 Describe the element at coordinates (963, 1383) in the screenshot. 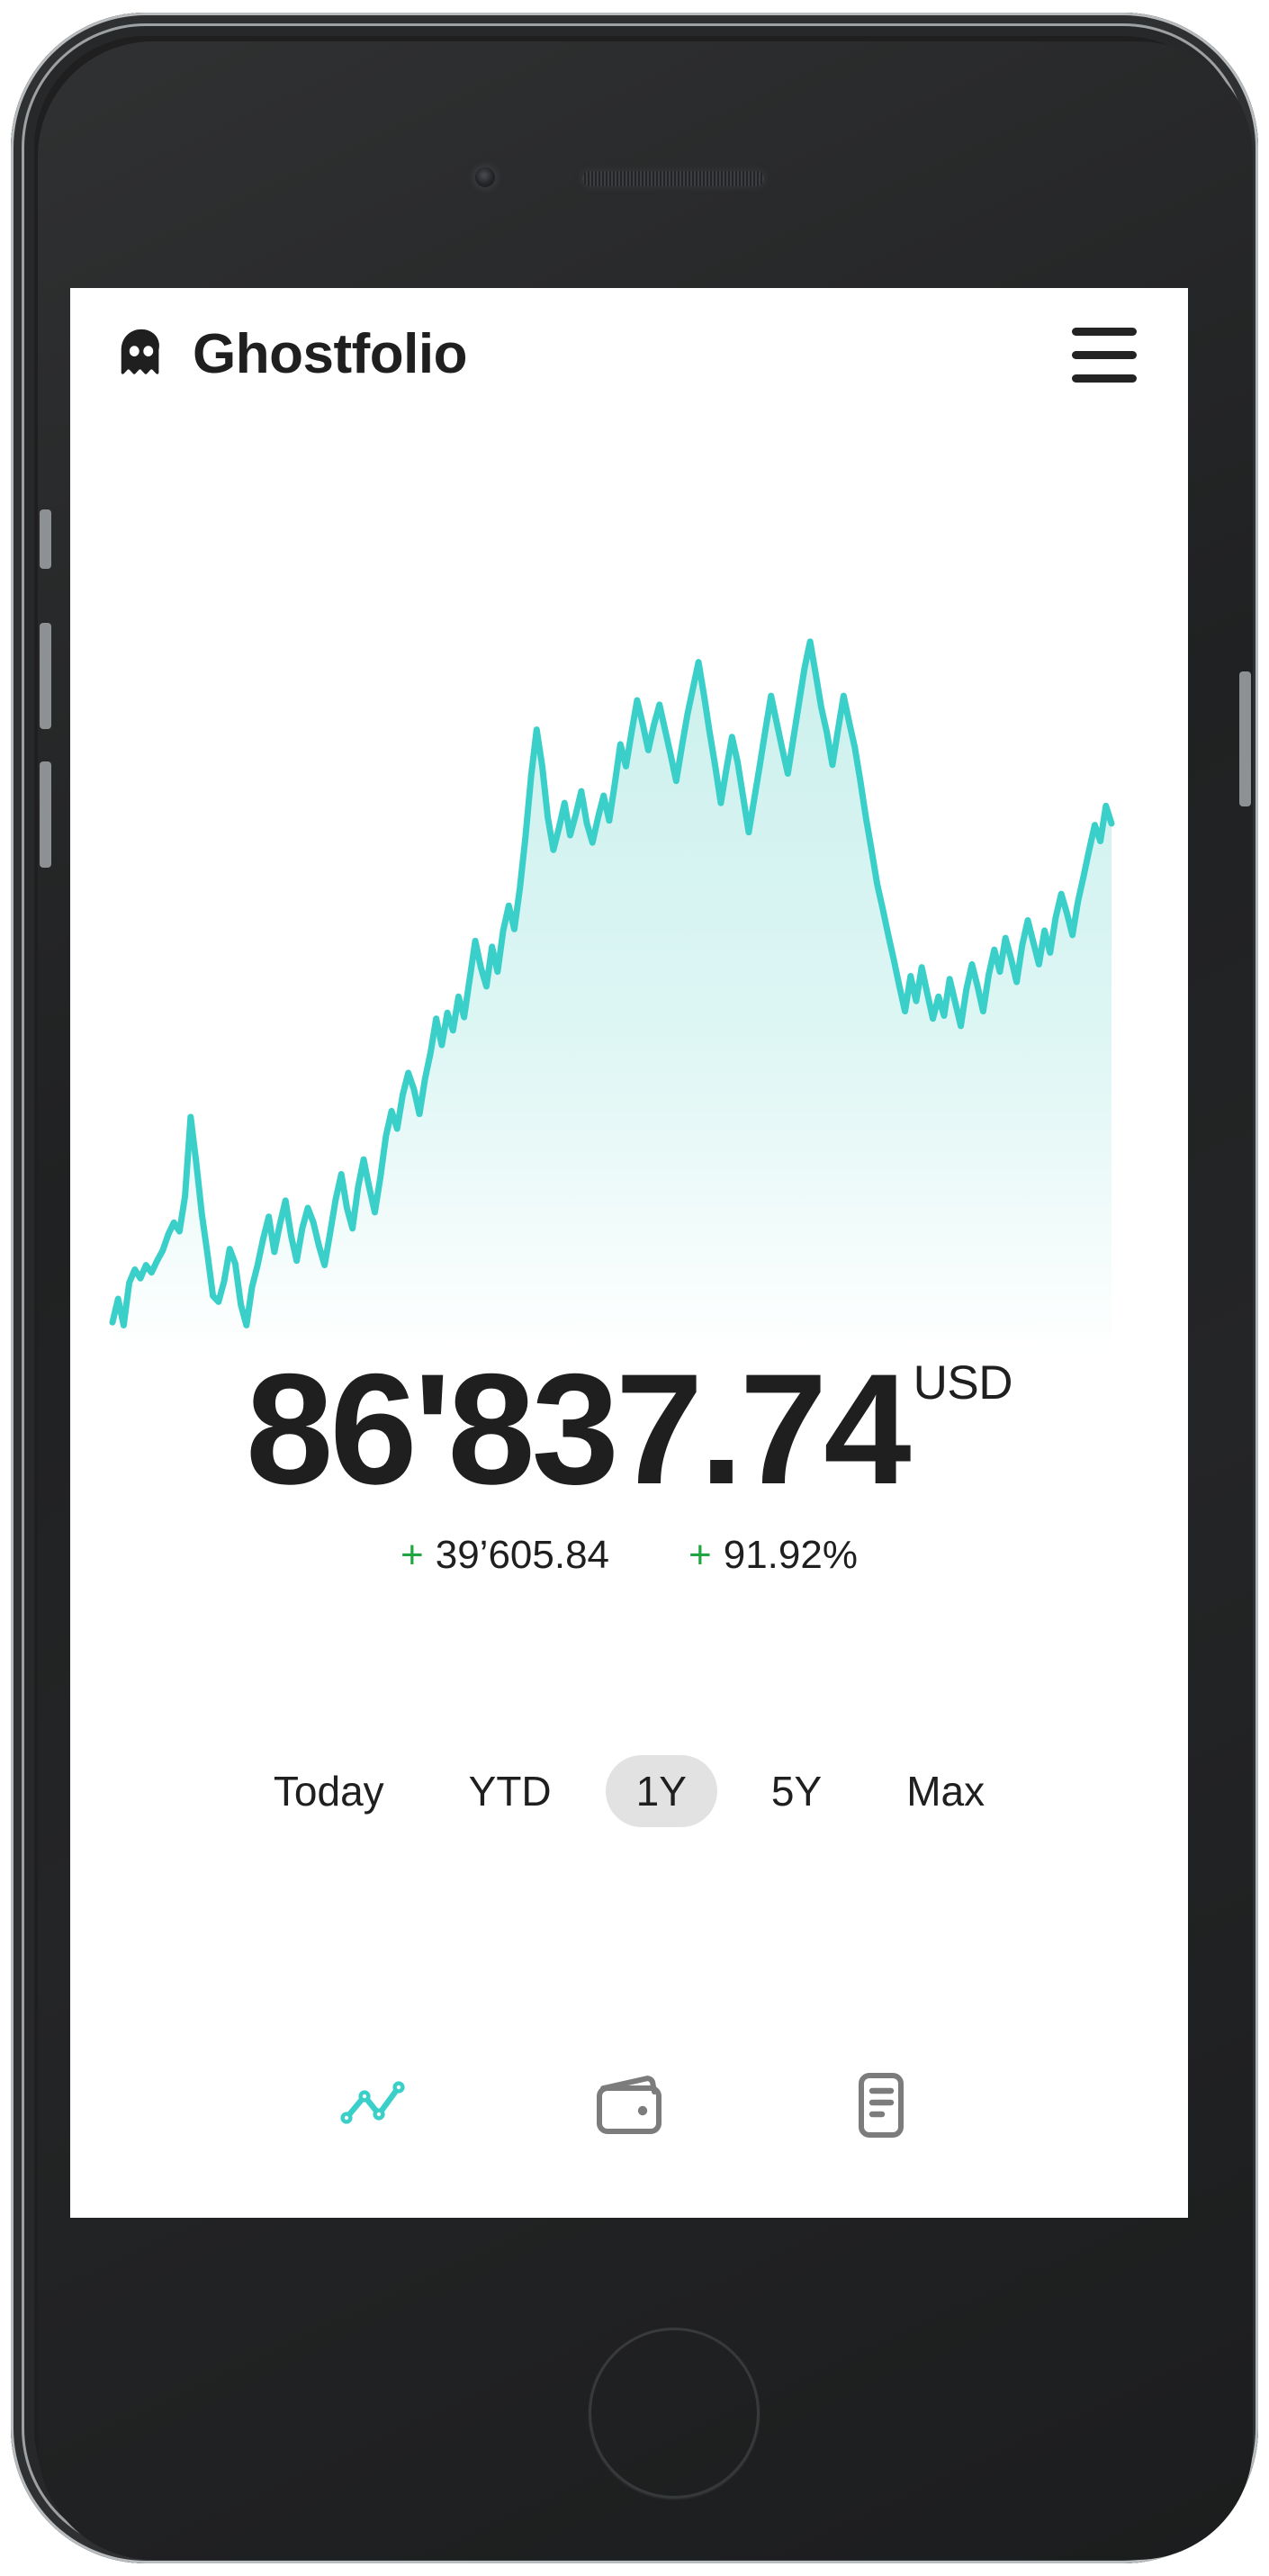

I see `currency-code: USD` at that location.